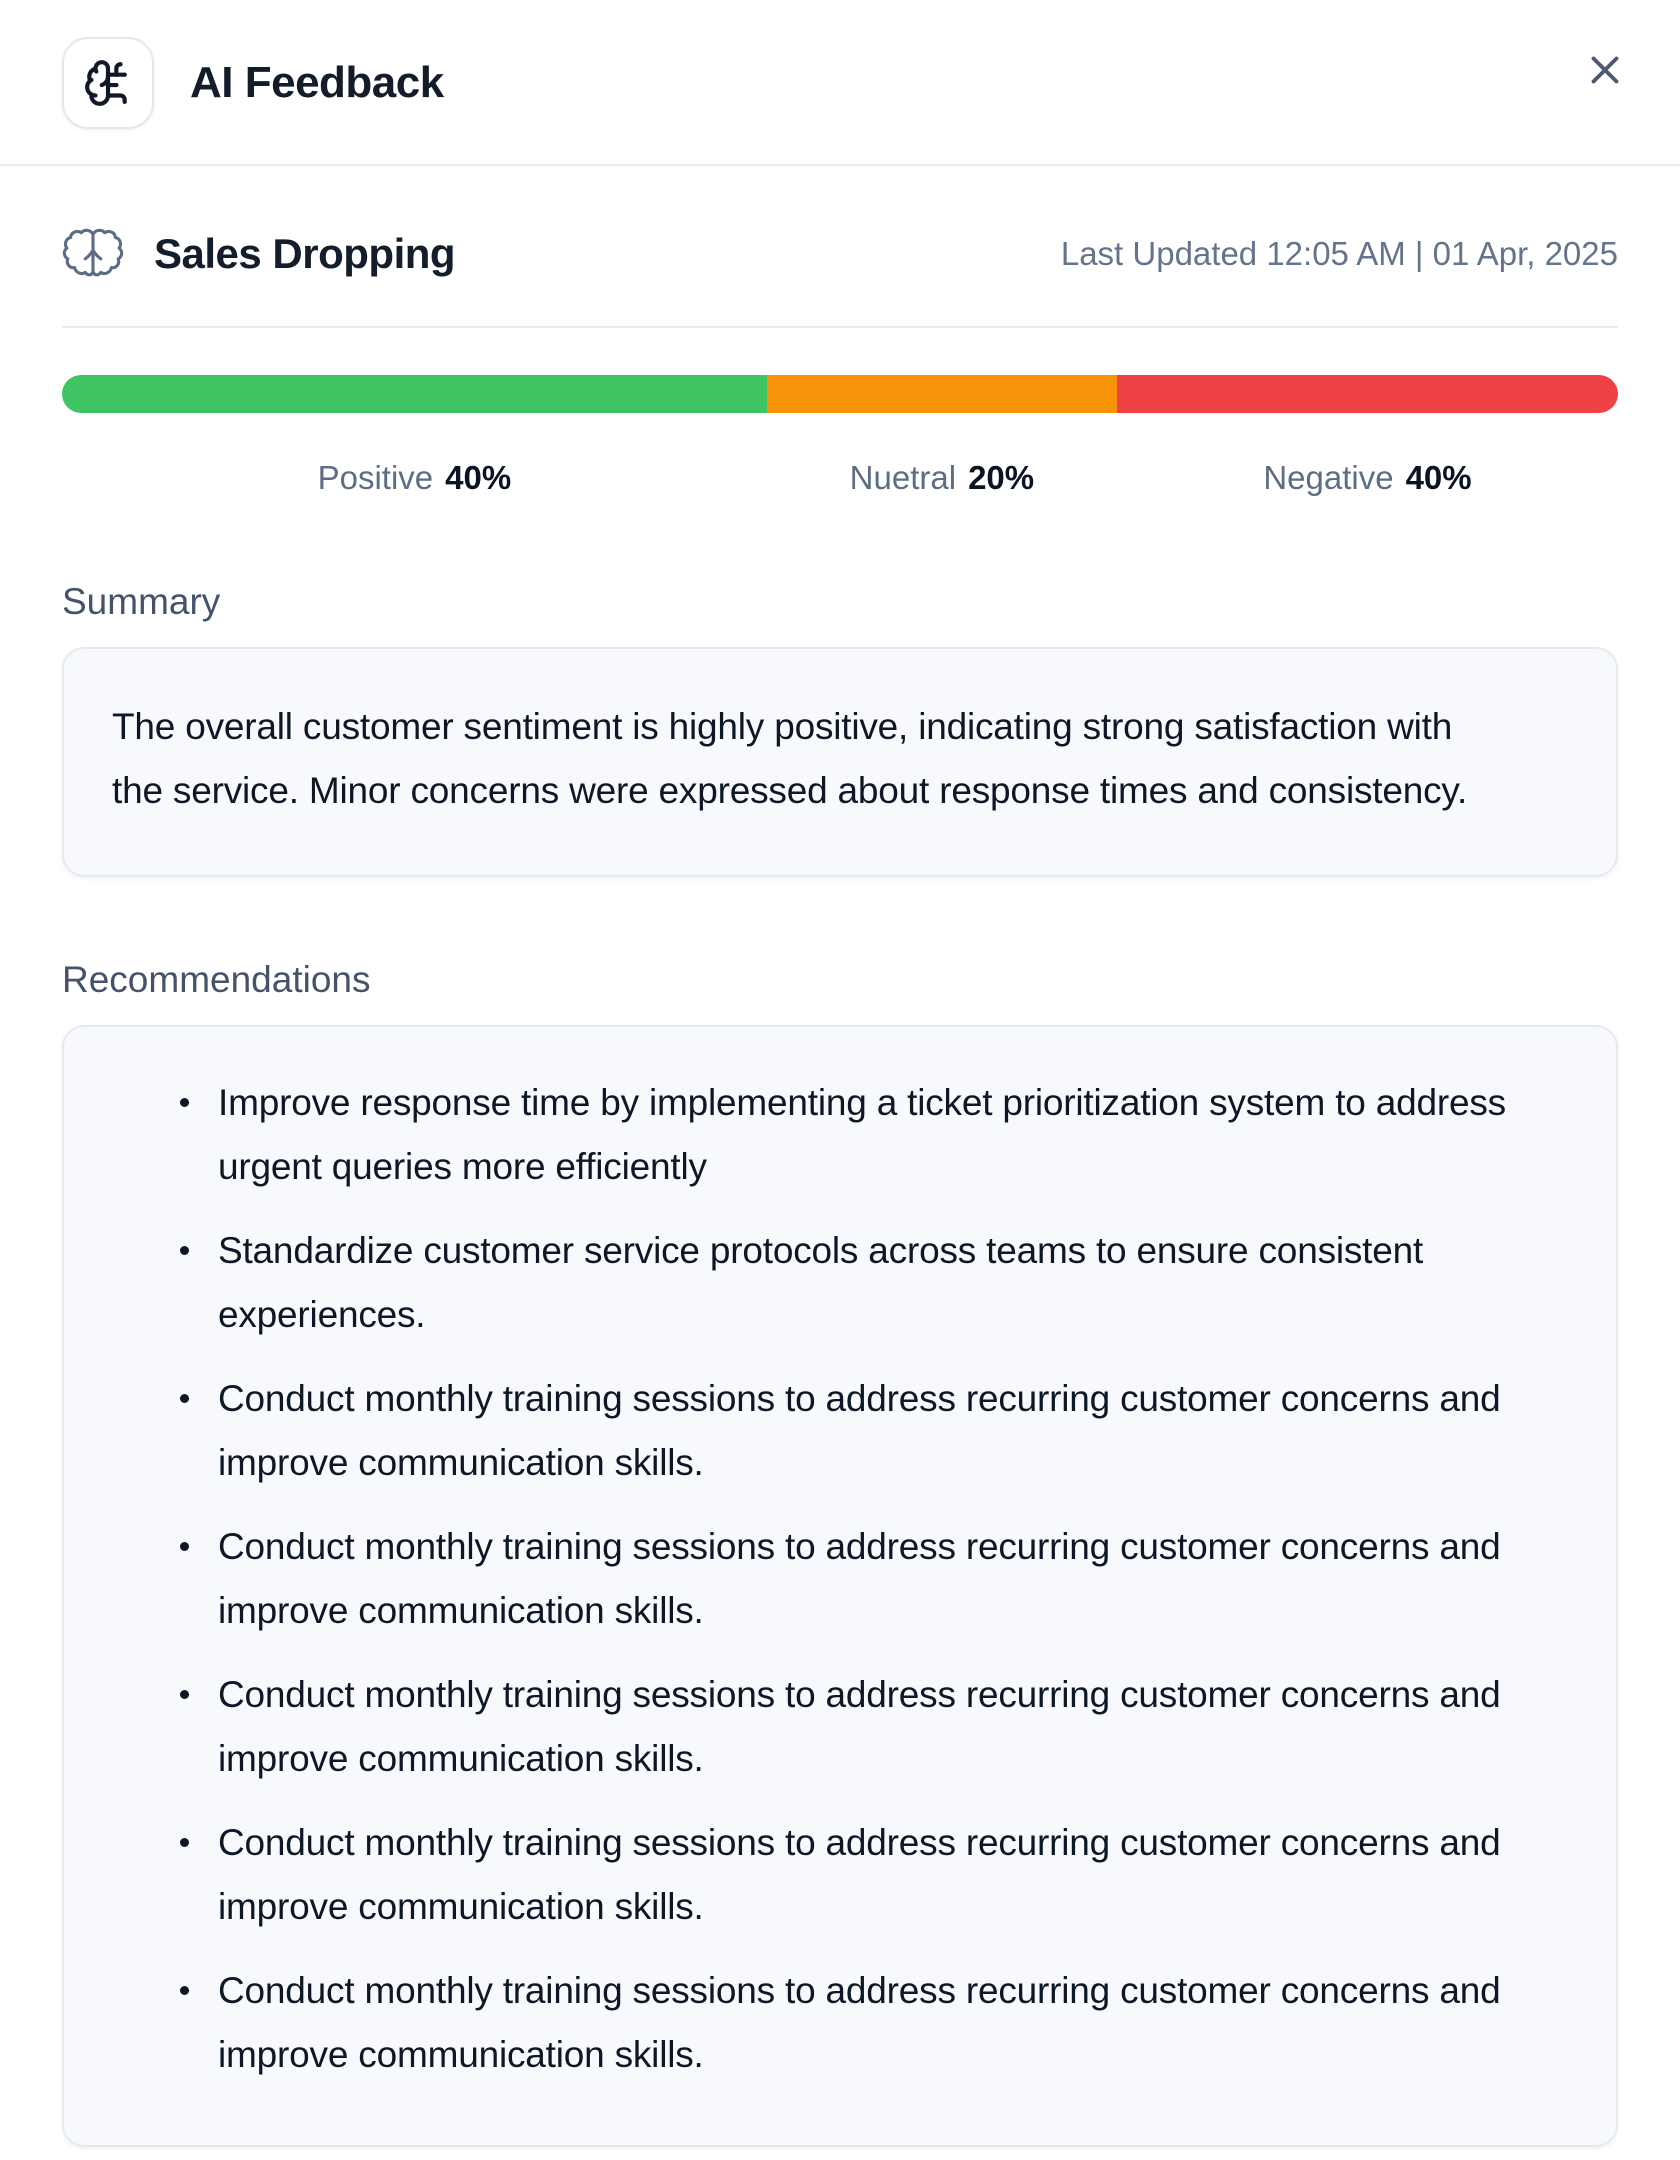  I want to click on sentiment-label-value: 20%, so click(1001, 477).